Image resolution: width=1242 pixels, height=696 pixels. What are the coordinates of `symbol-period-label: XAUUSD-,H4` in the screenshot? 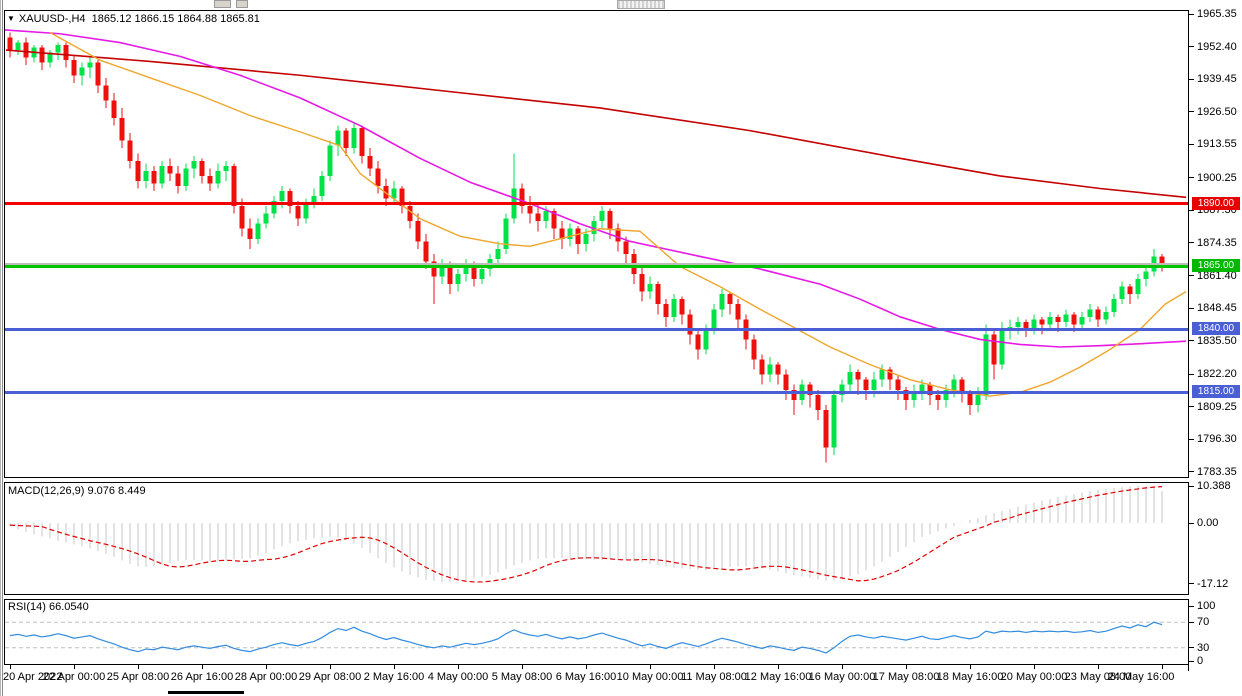 It's located at (52, 19).